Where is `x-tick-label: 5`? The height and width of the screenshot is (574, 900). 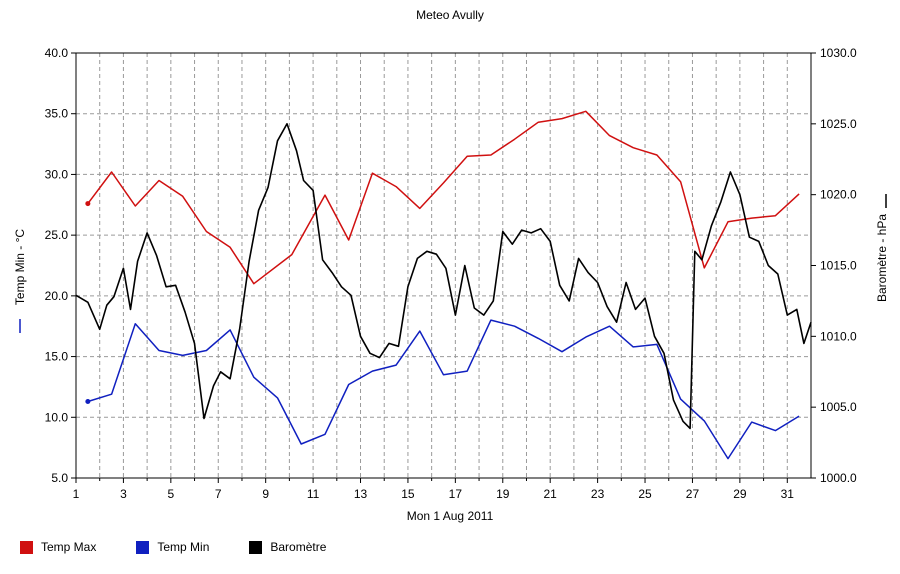
x-tick-label: 5 is located at coordinates (170, 494).